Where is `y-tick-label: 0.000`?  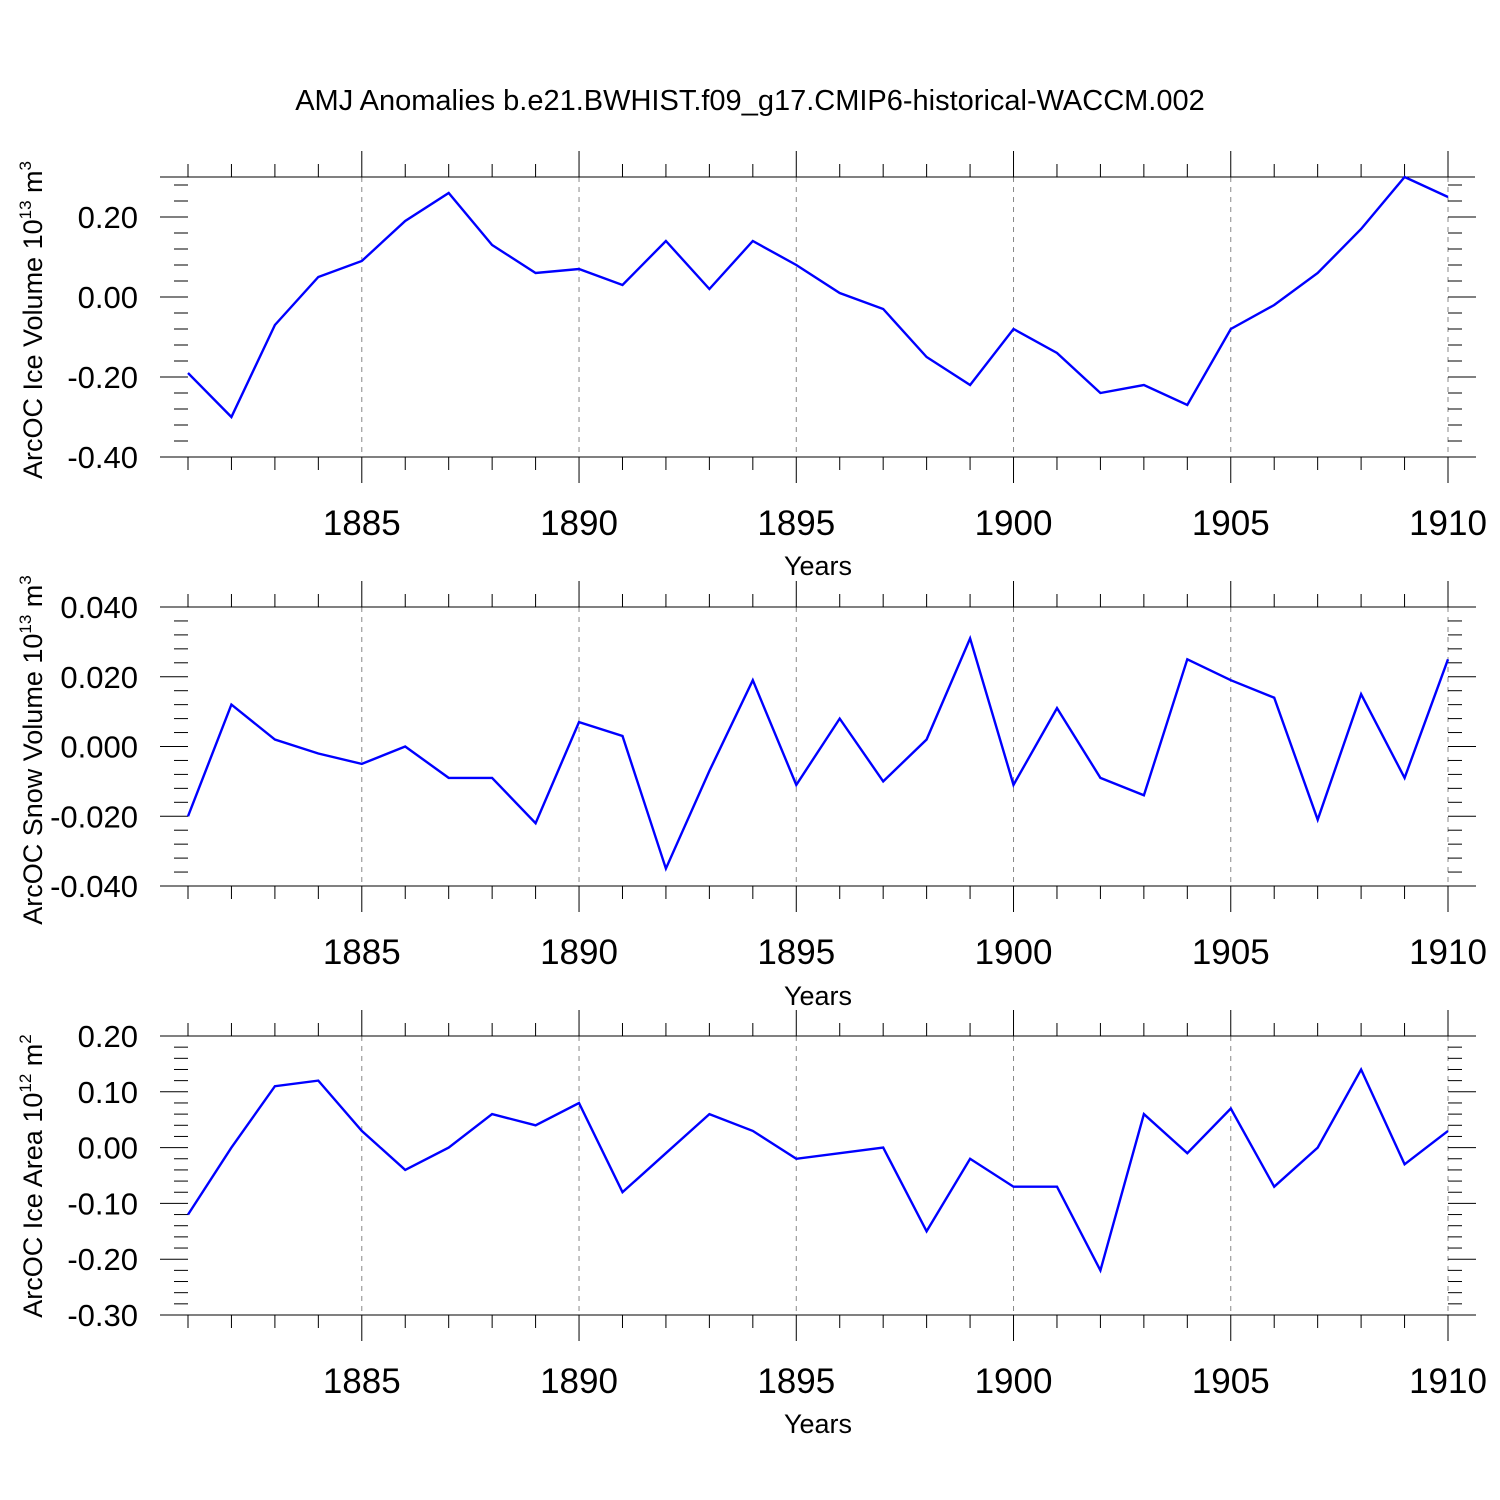
y-tick-label: 0.000 is located at coordinates (99, 747).